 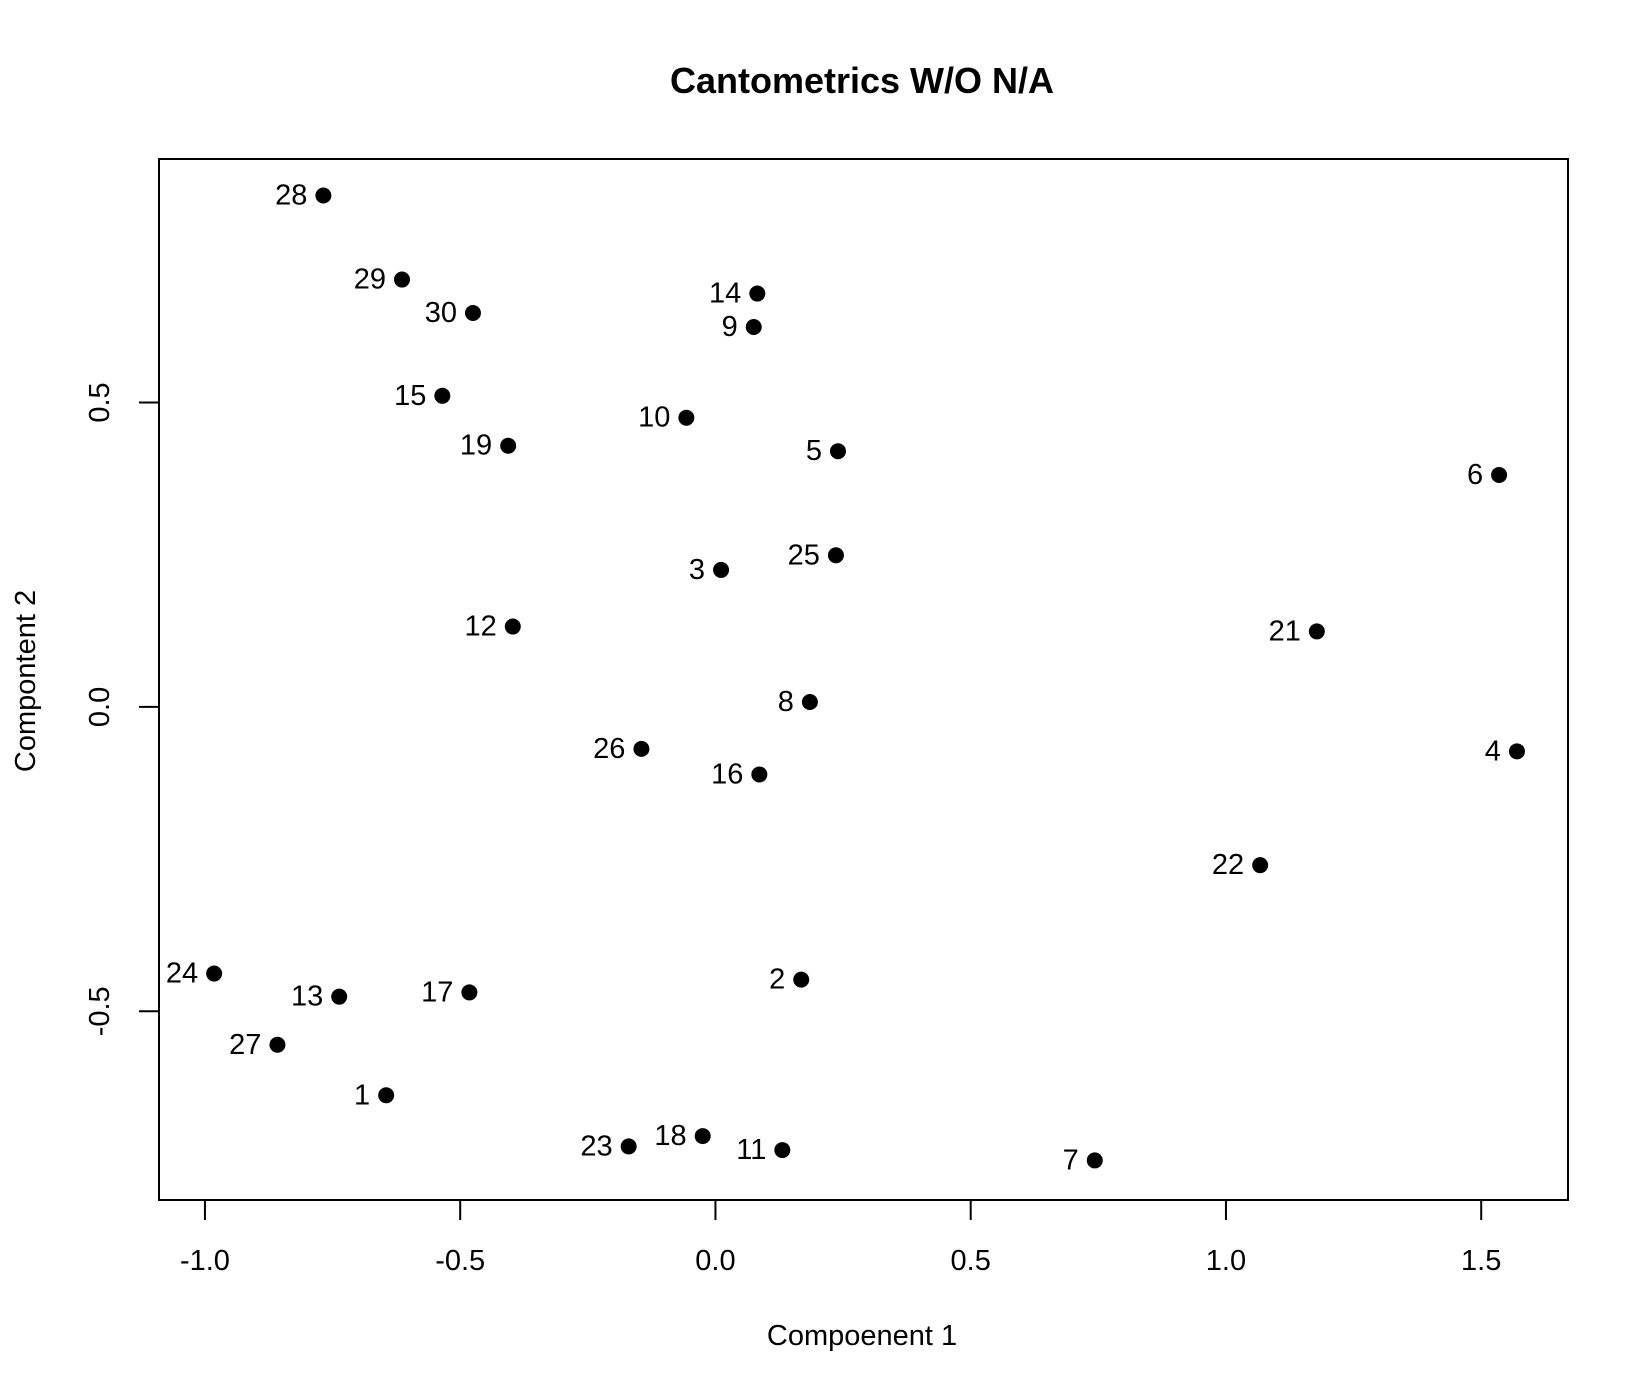 I want to click on point-label: 21, so click(x=1285, y=631).